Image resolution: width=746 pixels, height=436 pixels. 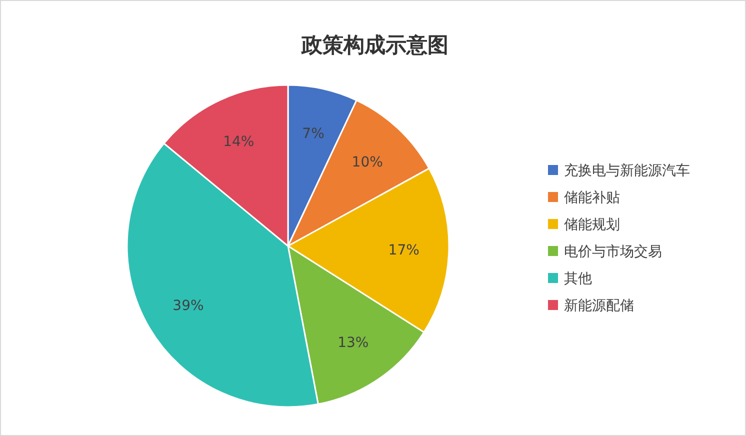 What do you see at coordinates (613, 252) in the screenshot?
I see `legend-label: 电价与市场交易` at bounding box center [613, 252].